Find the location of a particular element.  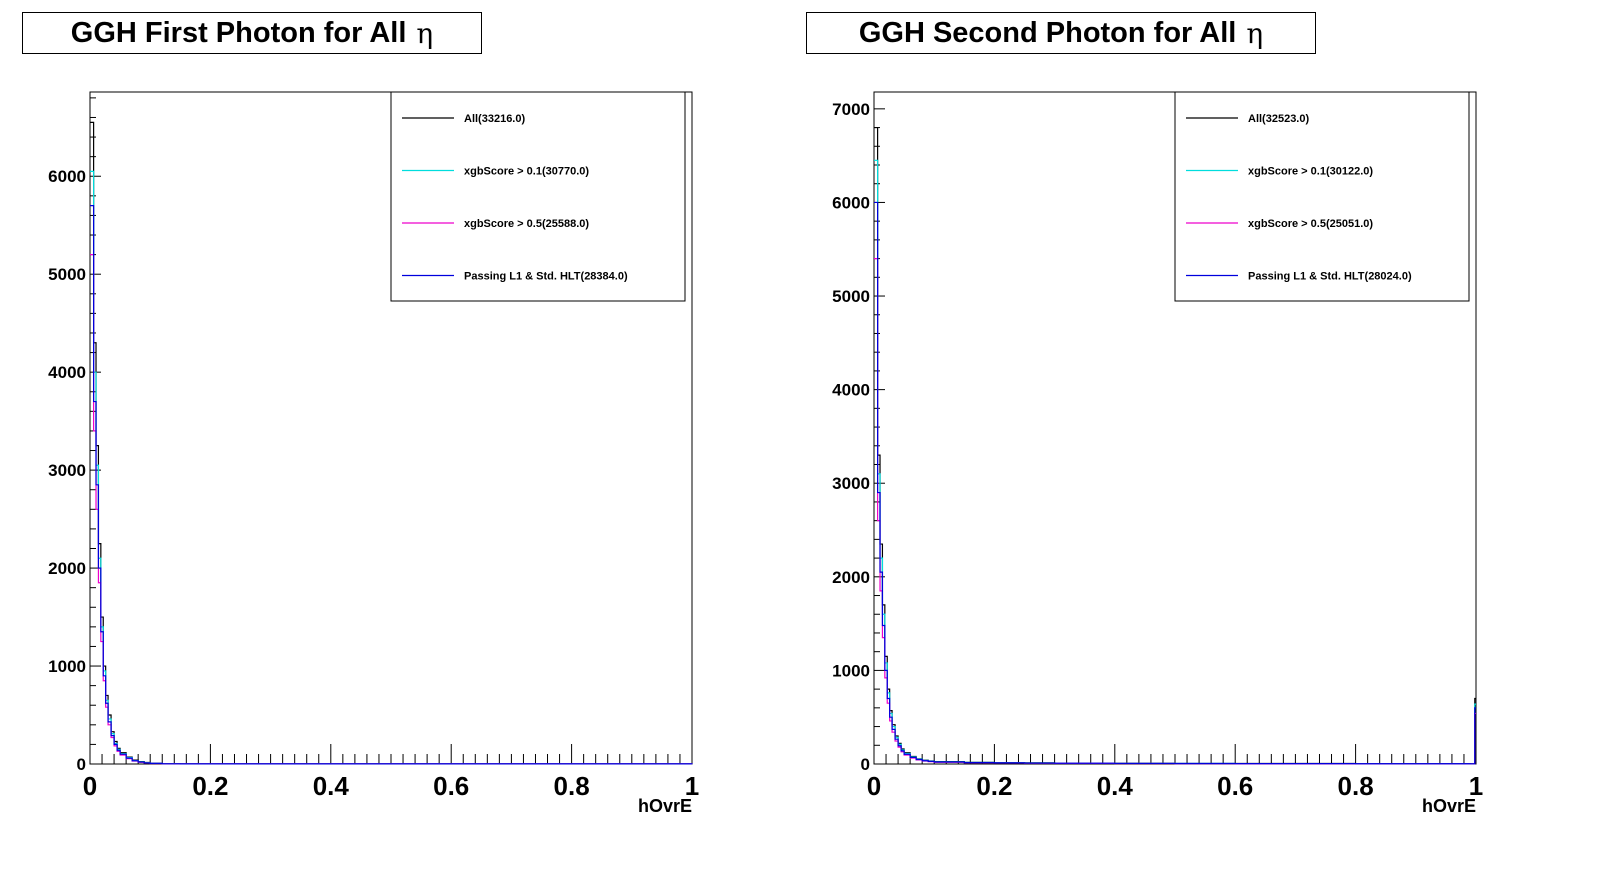

chart-title: GGH Second Photon for All η is located at coordinates (1061, 33).